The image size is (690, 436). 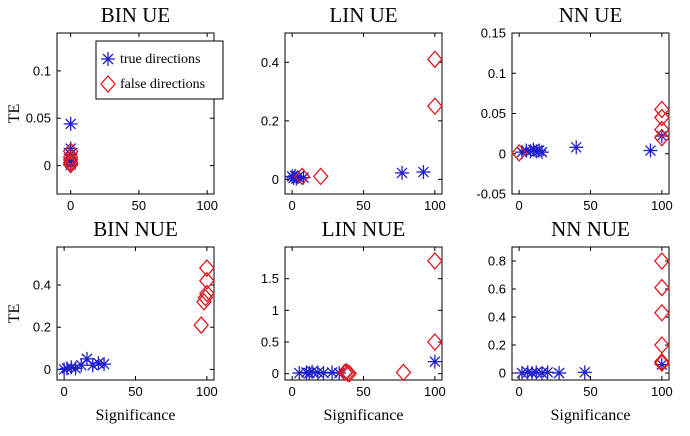 What do you see at coordinates (493, 33) in the screenshot?
I see `y-tick-label: 0.15` at bounding box center [493, 33].